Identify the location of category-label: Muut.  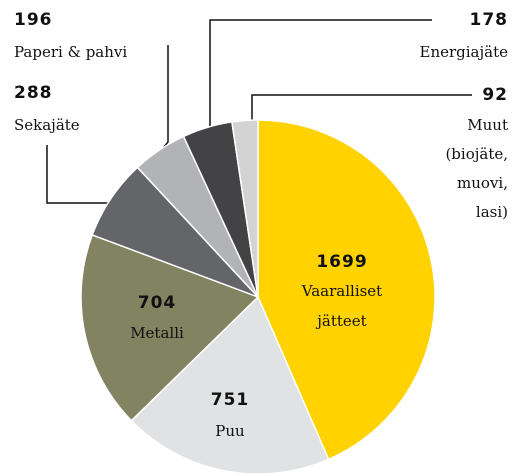
(487, 125).